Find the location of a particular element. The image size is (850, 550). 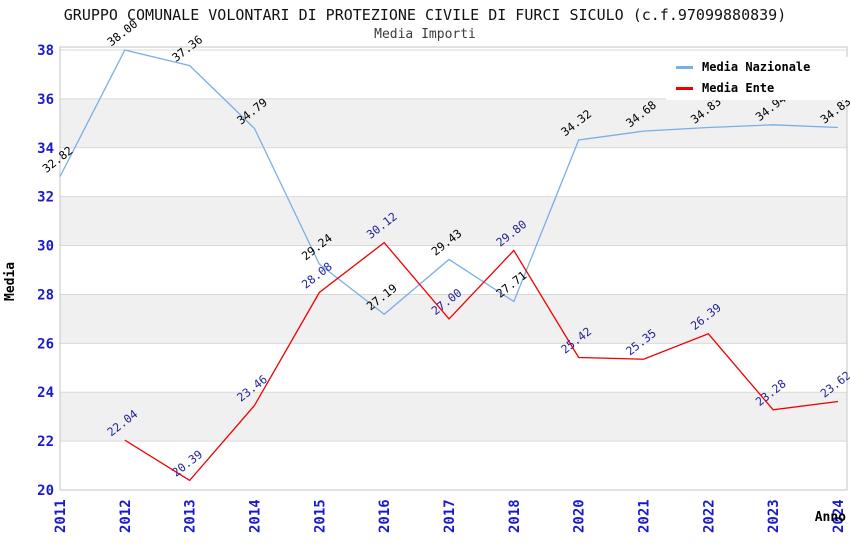

legend-label-media-ente: Media Ente is located at coordinates (738, 88).